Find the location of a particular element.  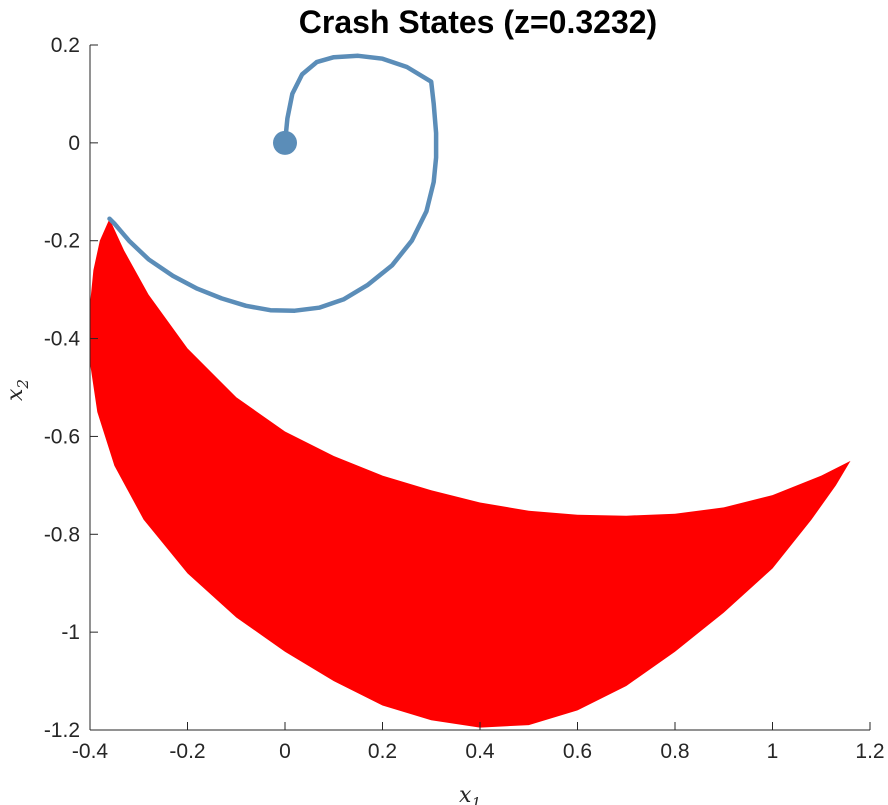

x-tick-label: 1 is located at coordinates (773, 751).